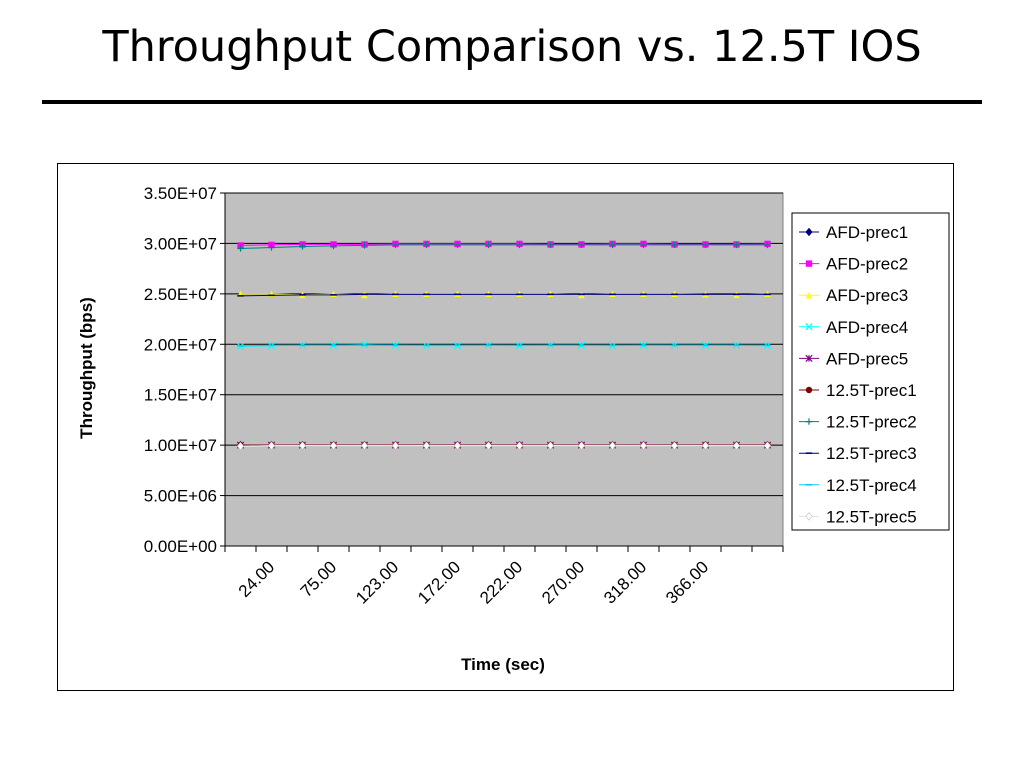 This screenshot has width=1024, height=768. I want to click on y-tick-label: 5.00E+06, so click(180, 496).